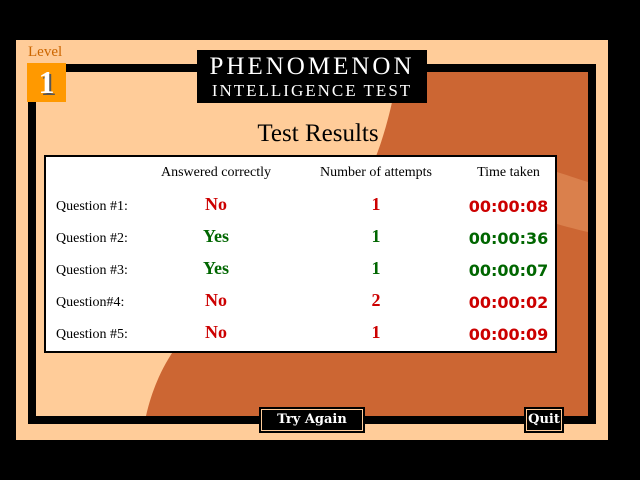 Image resolution: width=640 pixels, height=480 pixels. Describe the element at coordinates (508, 172) in the screenshot. I see `header-time: Time taken` at that location.